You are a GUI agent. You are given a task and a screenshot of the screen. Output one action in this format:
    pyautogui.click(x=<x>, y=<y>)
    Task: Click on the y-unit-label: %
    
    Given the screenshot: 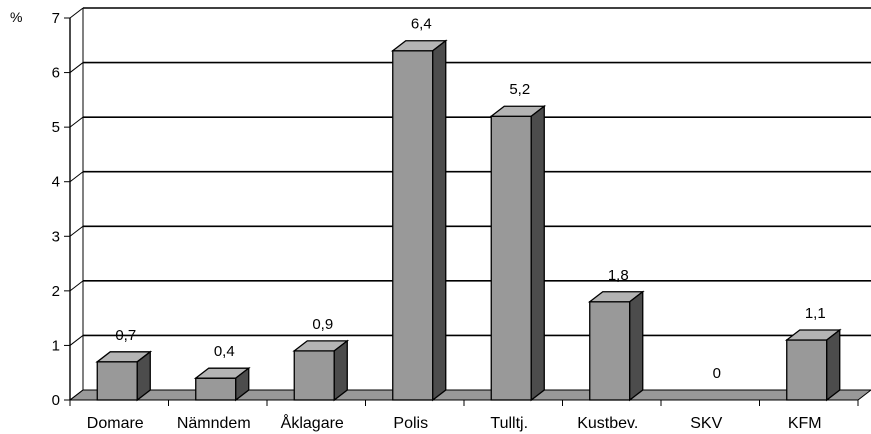 What is the action you would take?
    pyautogui.click(x=16, y=17)
    